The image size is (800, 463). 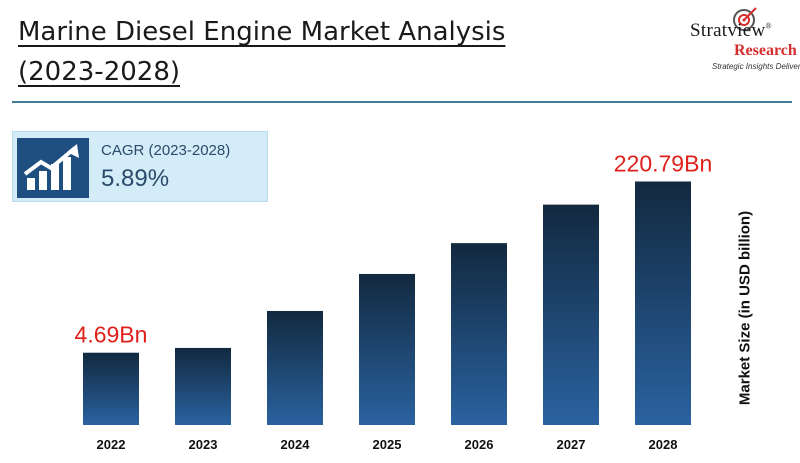 What do you see at coordinates (295, 367) in the screenshot?
I see `bar-2024` at bounding box center [295, 367].